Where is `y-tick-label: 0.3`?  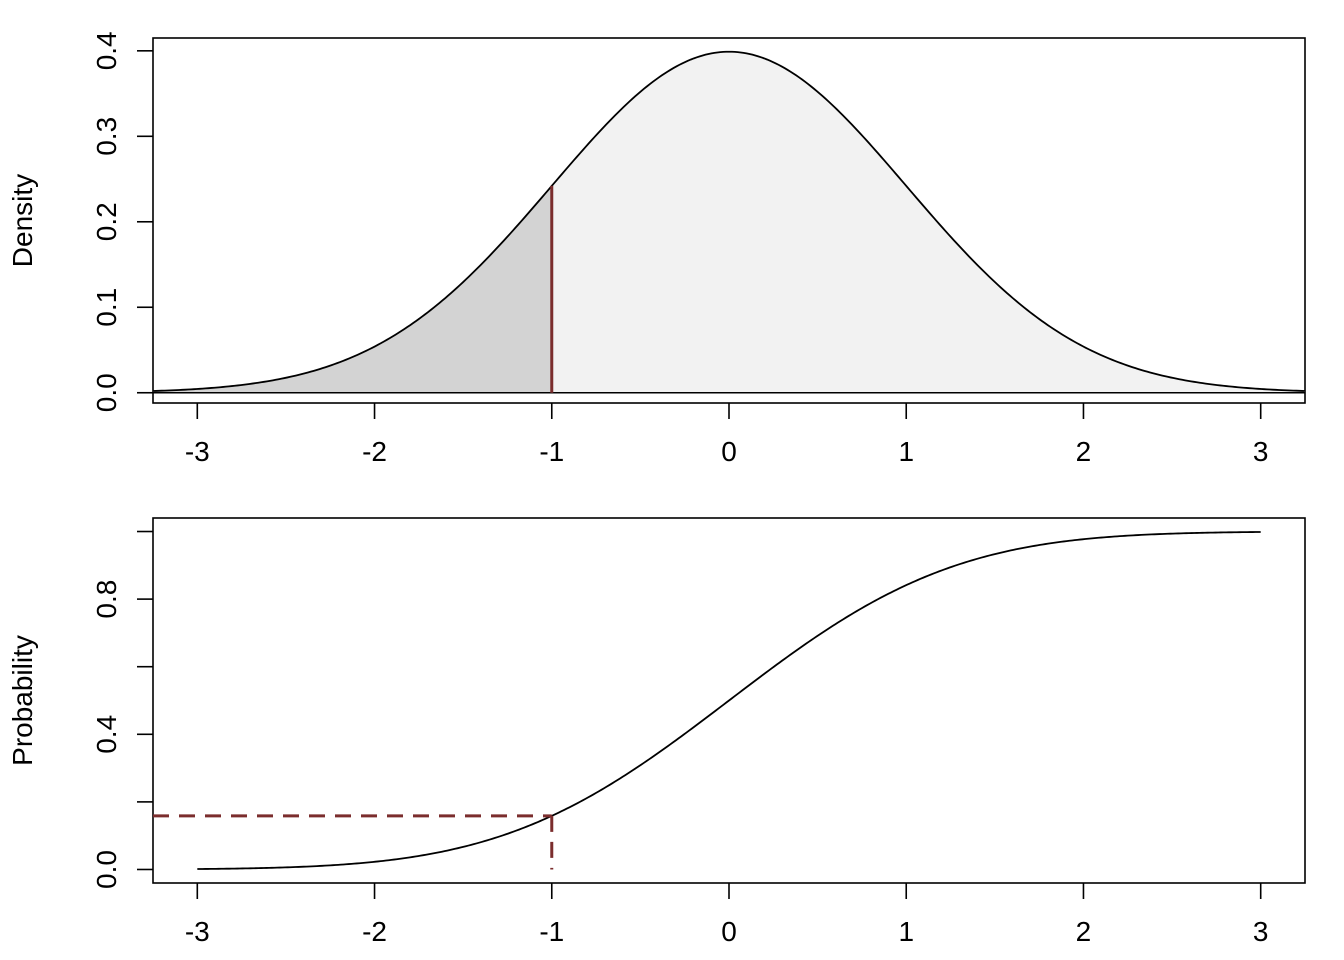
y-tick-label: 0.3 is located at coordinates (106, 136).